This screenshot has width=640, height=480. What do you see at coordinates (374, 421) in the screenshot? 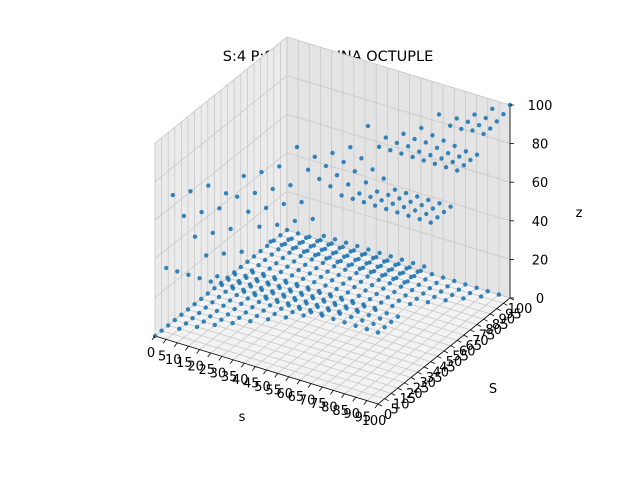
I see `x-tick-label: 100` at bounding box center [374, 421].